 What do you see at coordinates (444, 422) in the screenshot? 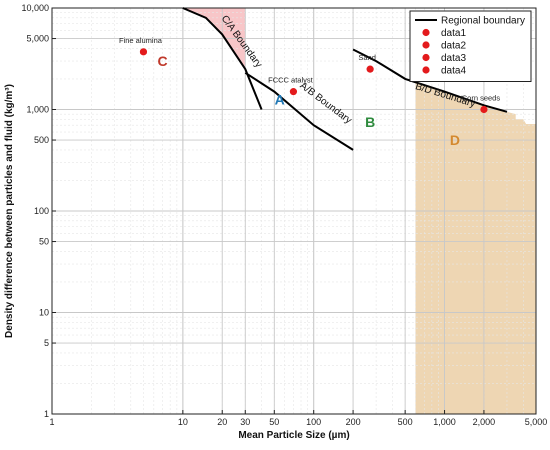
I see `x-tick-label: 1,000` at bounding box center [444, 422].